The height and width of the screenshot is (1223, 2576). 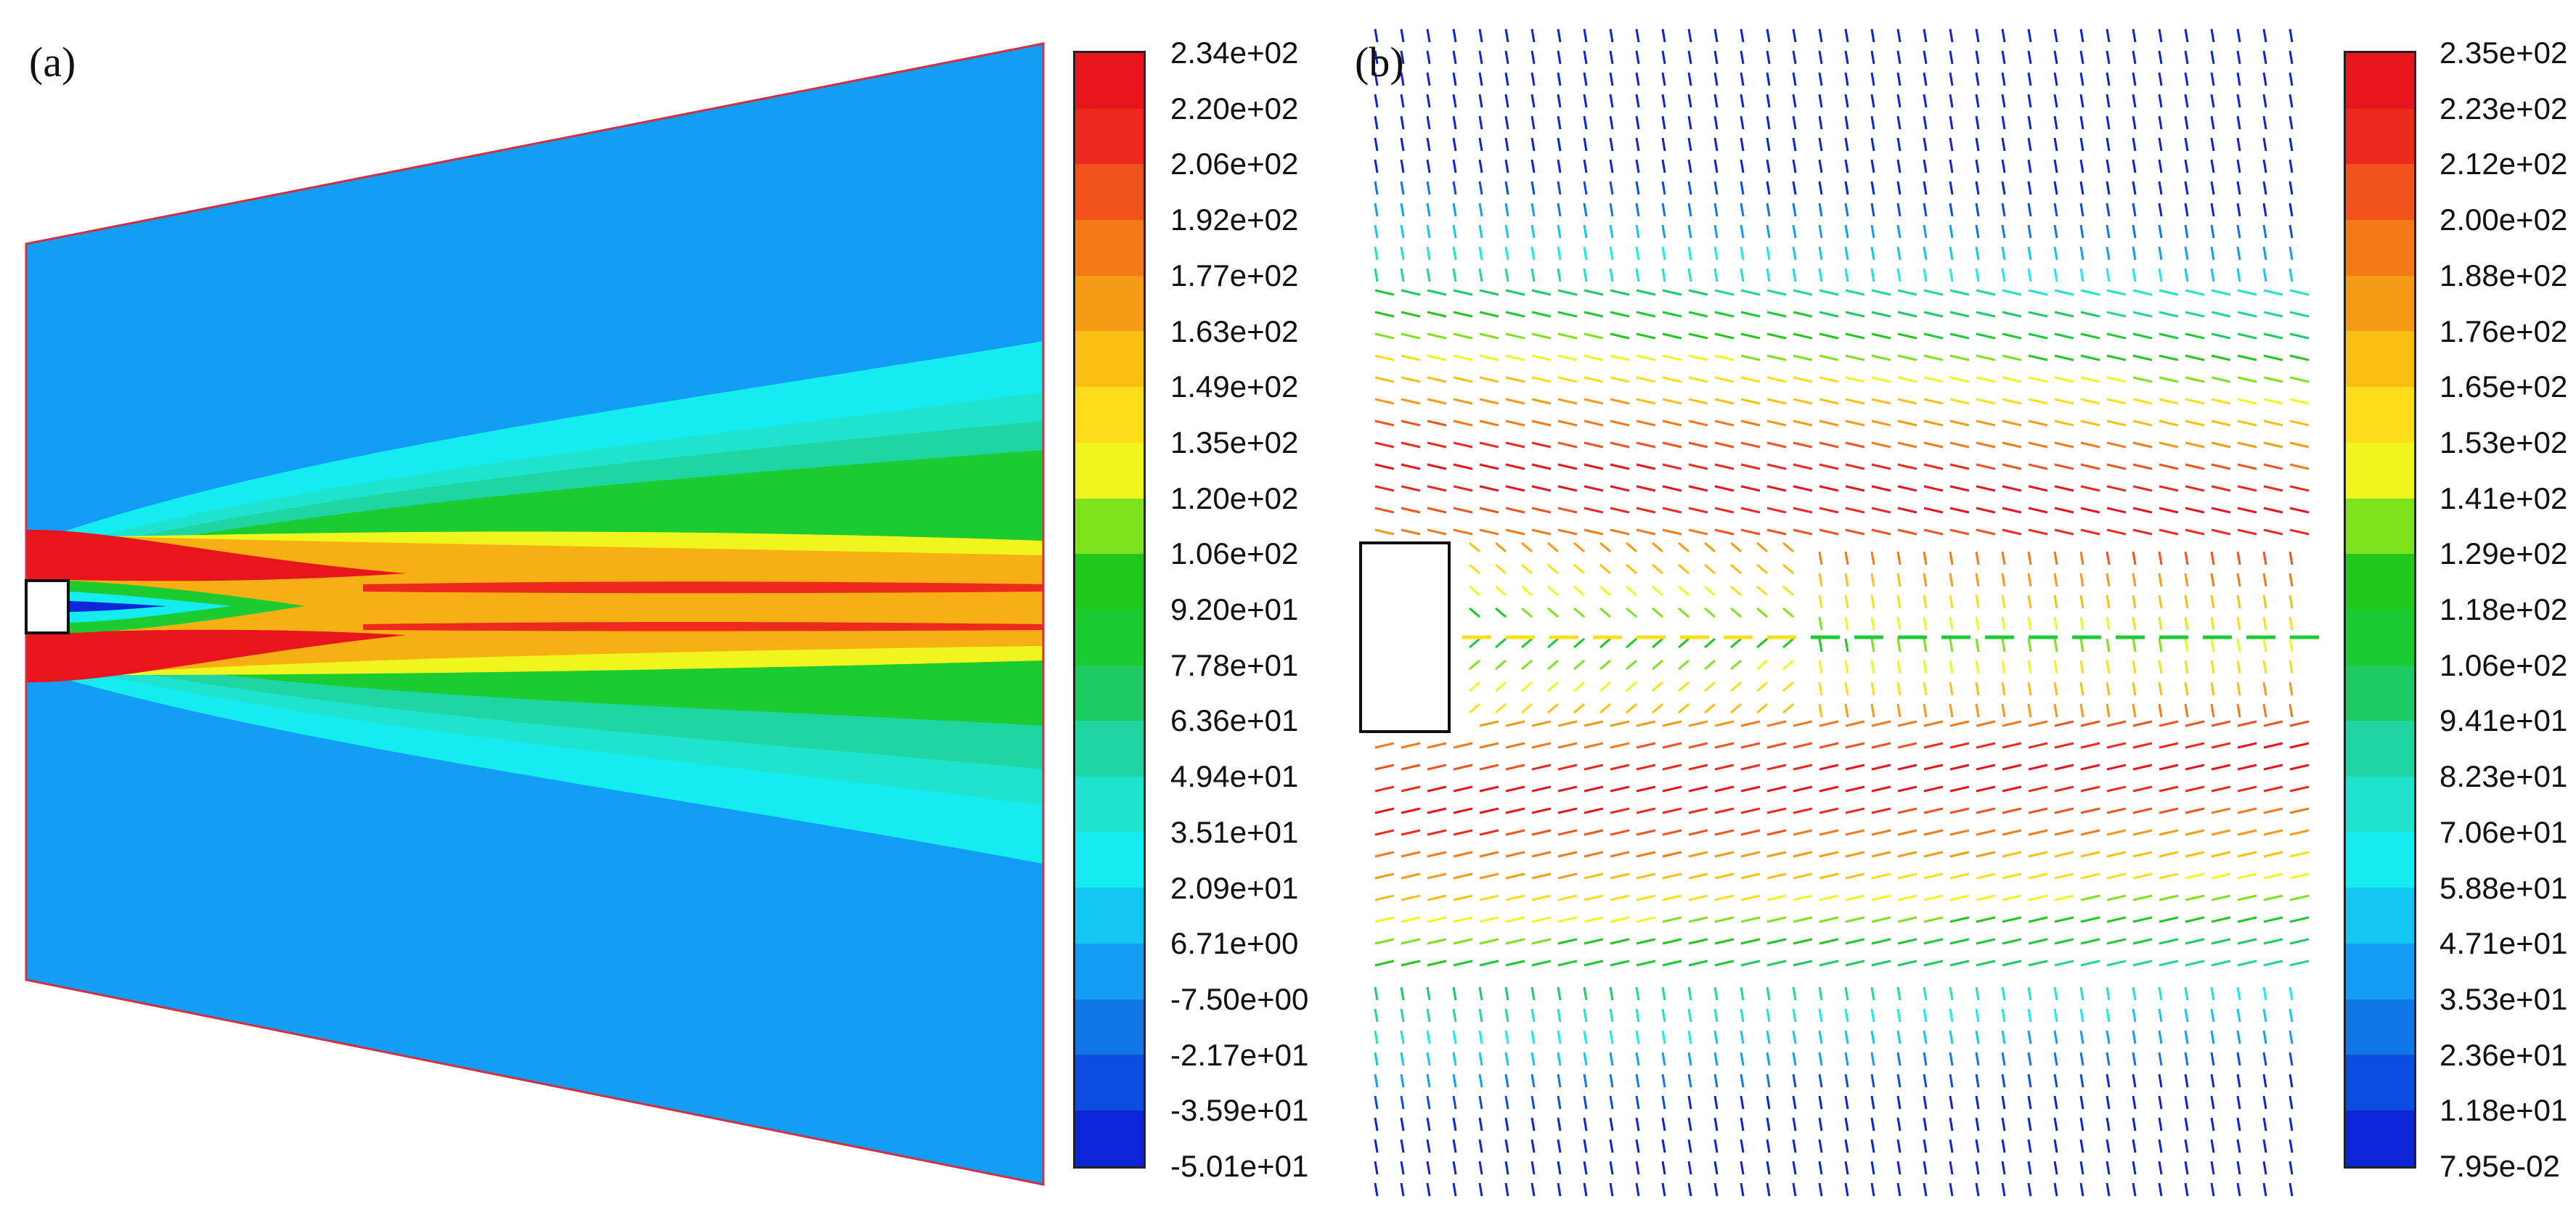 What do you see at coordinates (1109, 637) in the screenshot?
I see `colorbar-segment` at bounding box center [1109, 637].